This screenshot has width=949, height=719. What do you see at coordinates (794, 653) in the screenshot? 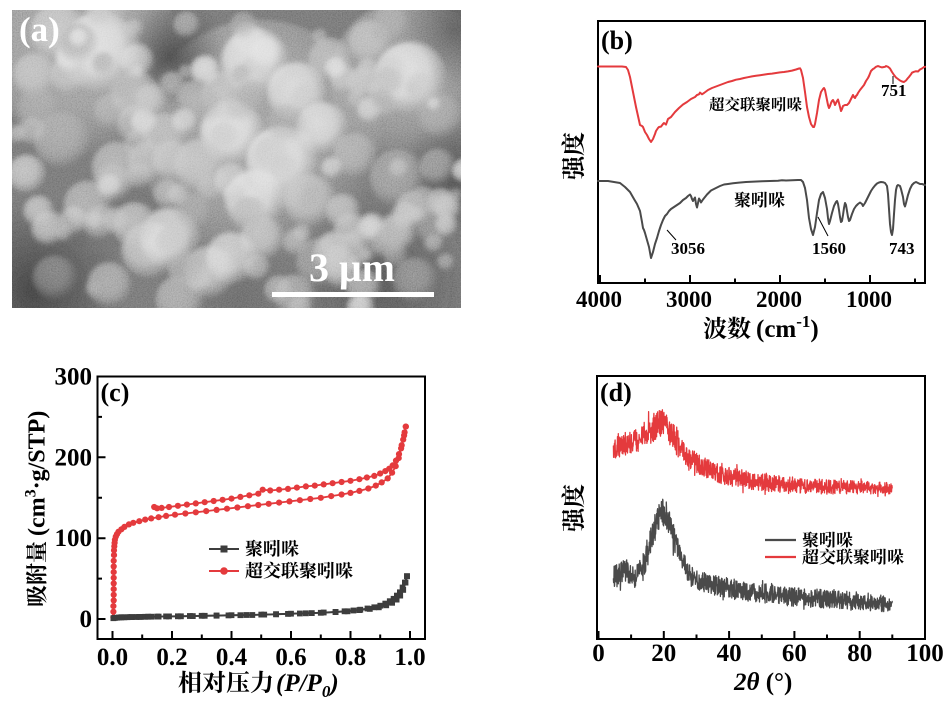
I see `svg-text: 60` at bounding box center [794, 653].